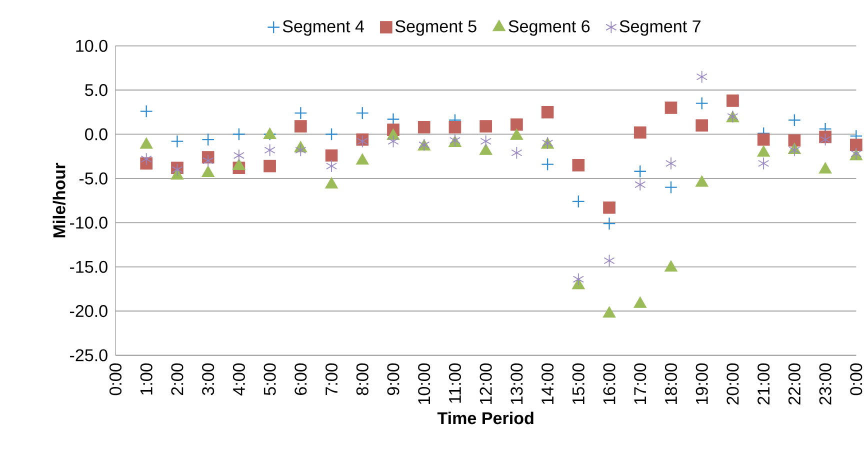 The width and height of the screenshot is (865, 452). I want to click on x-tick-label: 12:00, so click(486, 383).